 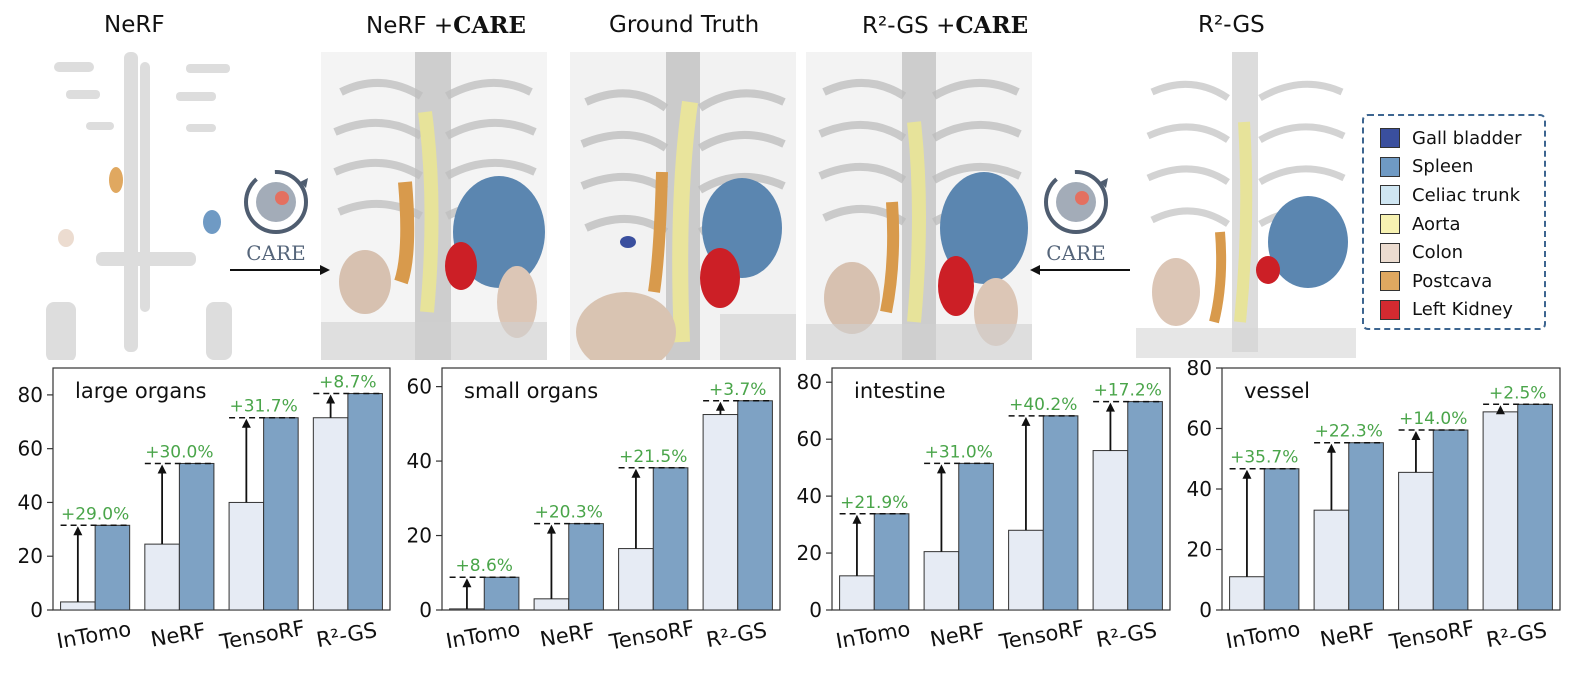 I want to click on legend-item: Gall bladder, so click(x=1462, y=138).